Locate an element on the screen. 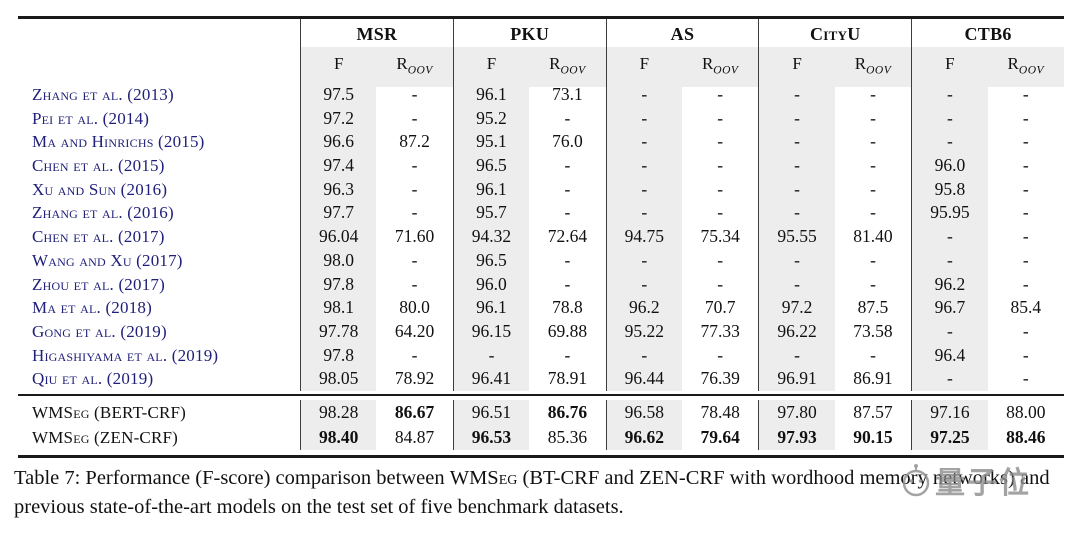 The width and height of the screenshot is (1080, 535). roov-score-cell: 75.34 is located at coordinates (720, 236).